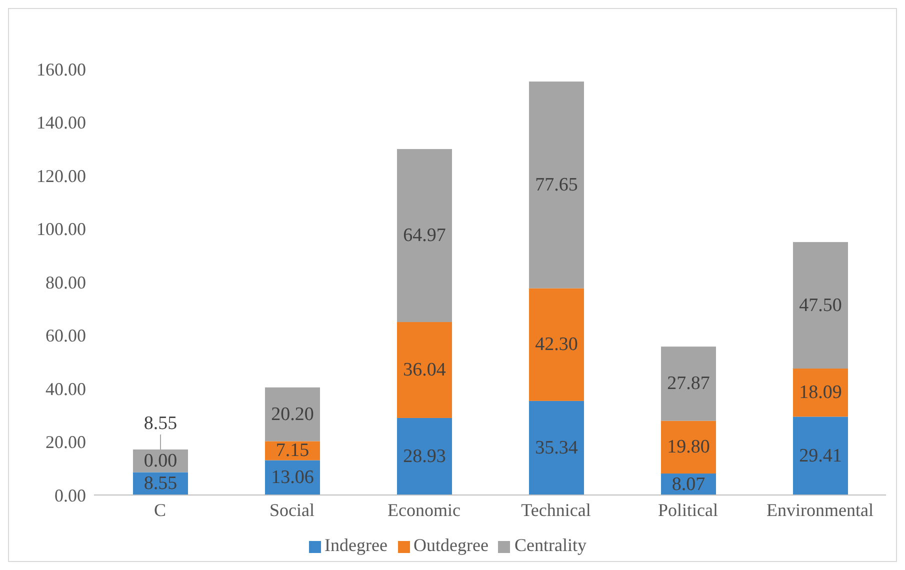  Describe the element at coordinates (66, 336) in the screenshot. I see `y-tick-label: 60.00` at that location.